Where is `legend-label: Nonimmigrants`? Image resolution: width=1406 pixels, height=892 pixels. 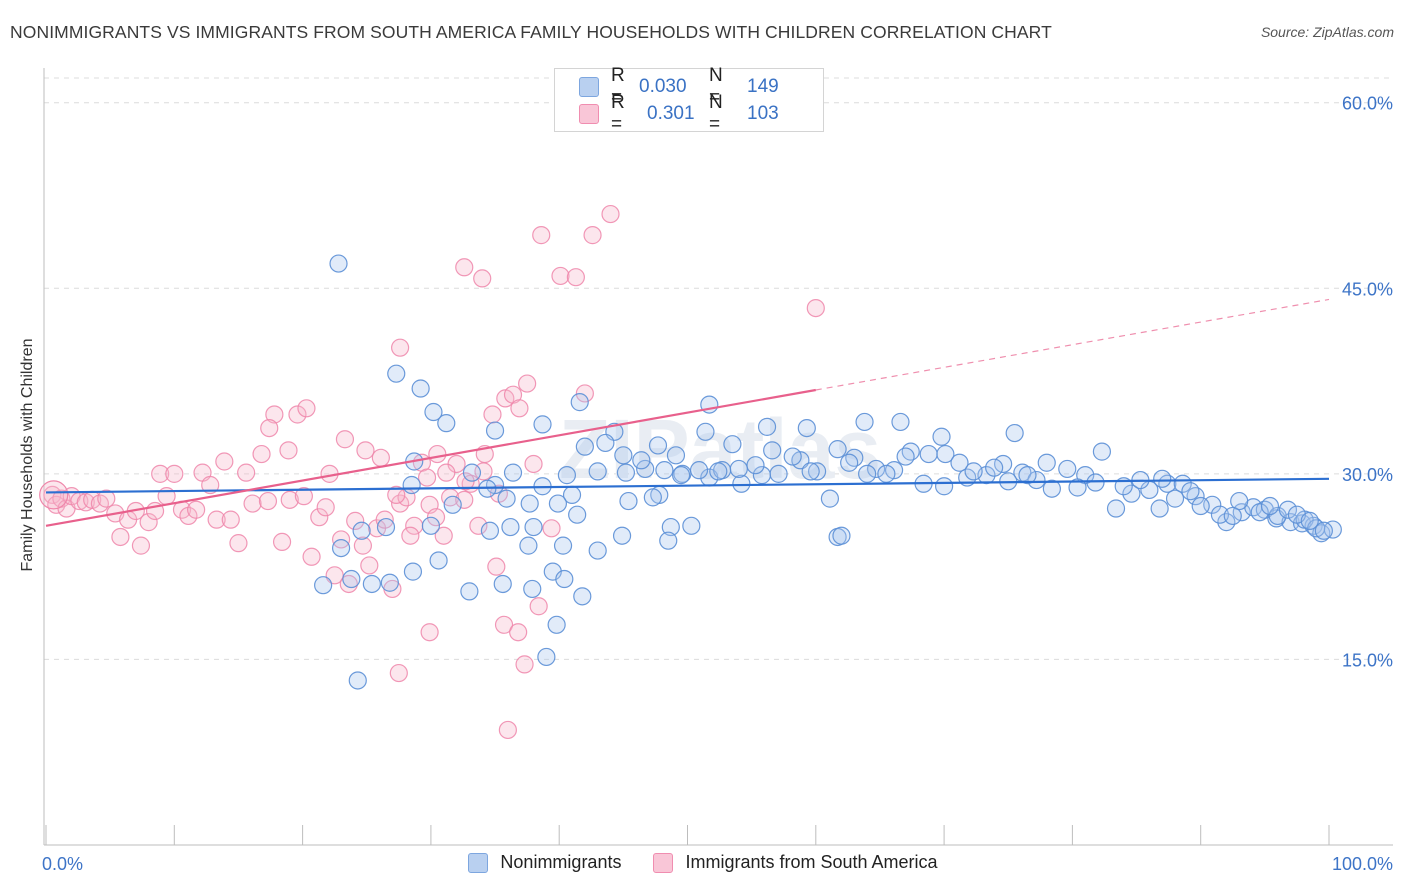 legend-label: Nonimmigrants is located at coordinates (561, 862).